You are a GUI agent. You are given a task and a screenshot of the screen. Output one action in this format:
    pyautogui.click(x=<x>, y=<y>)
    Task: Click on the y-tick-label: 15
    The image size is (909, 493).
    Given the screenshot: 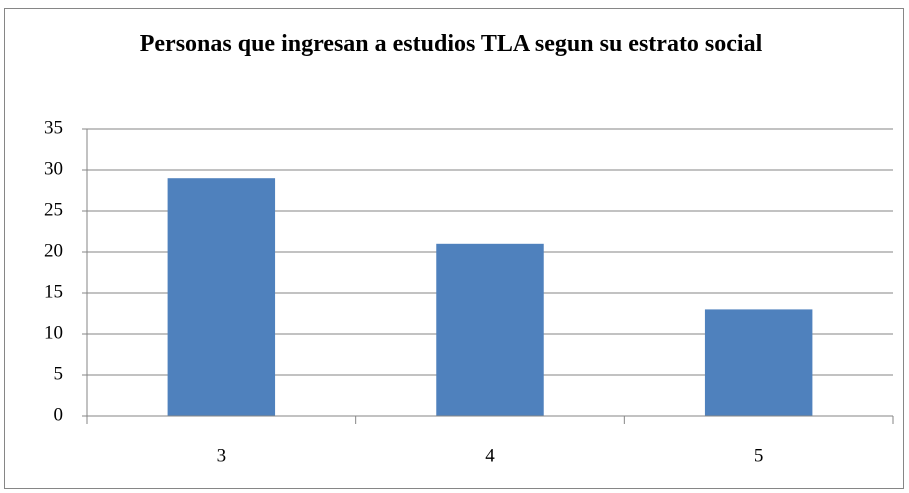 What is the action you would take?
    pyautogui.click(x=53, y=291)
    